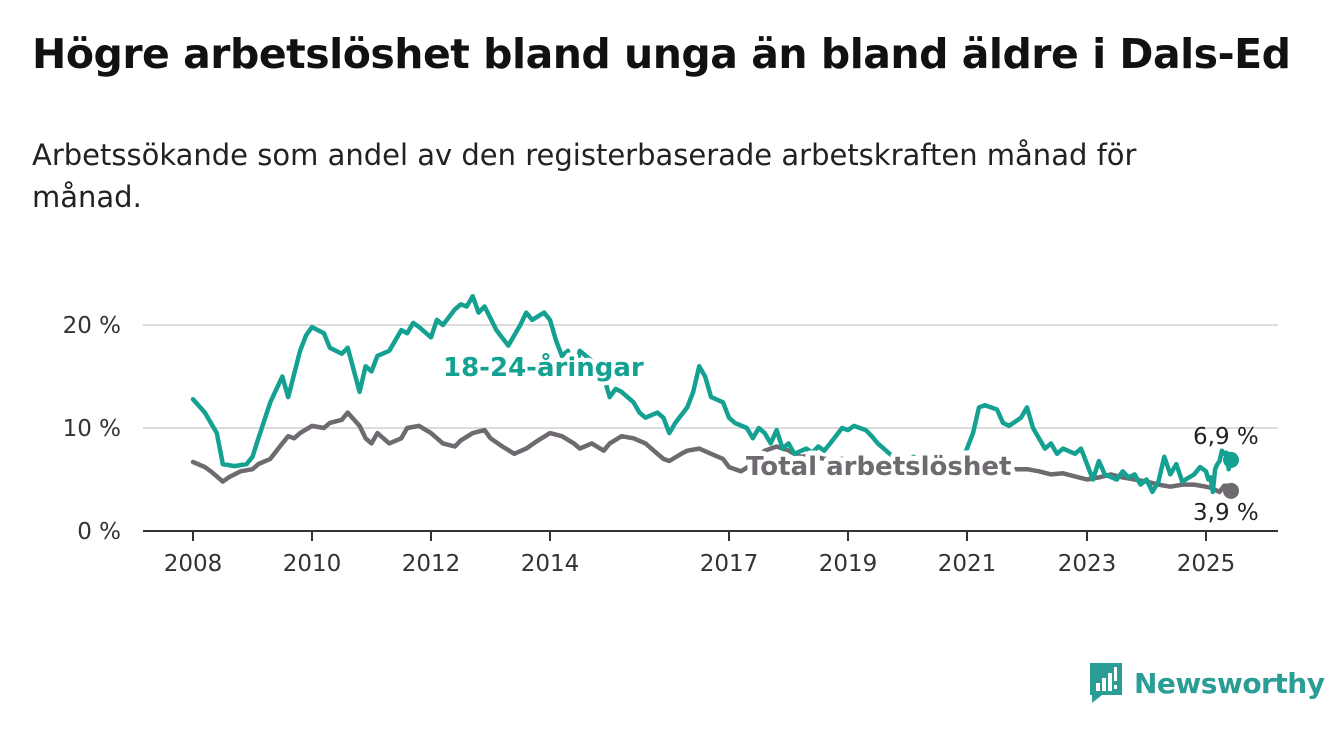 Image resolution: width=1340 pixels, height=734 pixels. What do you see at coordinates (729, 564) in the screenshot?
I see `x-tick-label: 2017` at bounding box center [729, 564].